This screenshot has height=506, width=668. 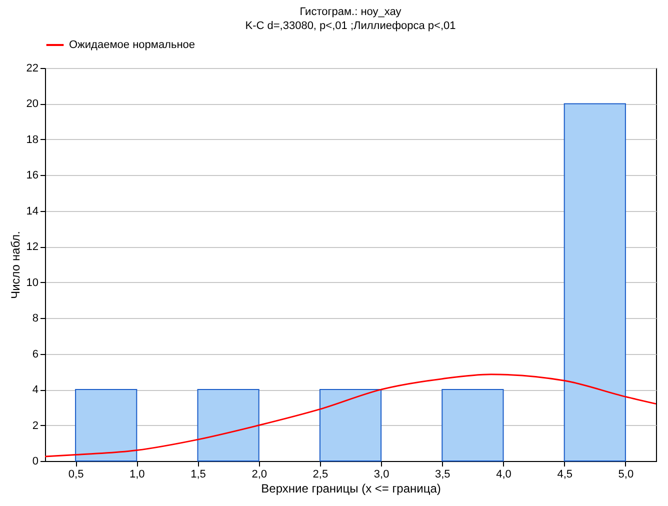 I want to click on y-tick-label: 8, so click(x=35, y=318).